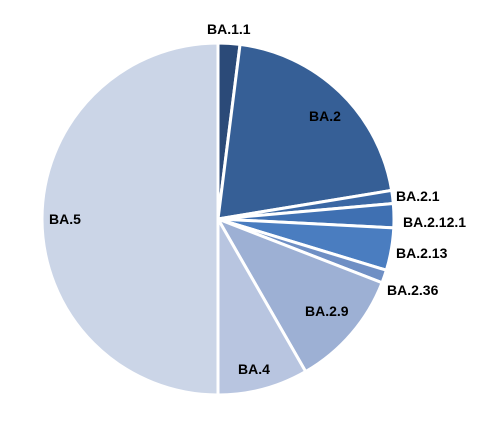  I want to click on slice-label-ba-4: BA.4, so click(254, 369).